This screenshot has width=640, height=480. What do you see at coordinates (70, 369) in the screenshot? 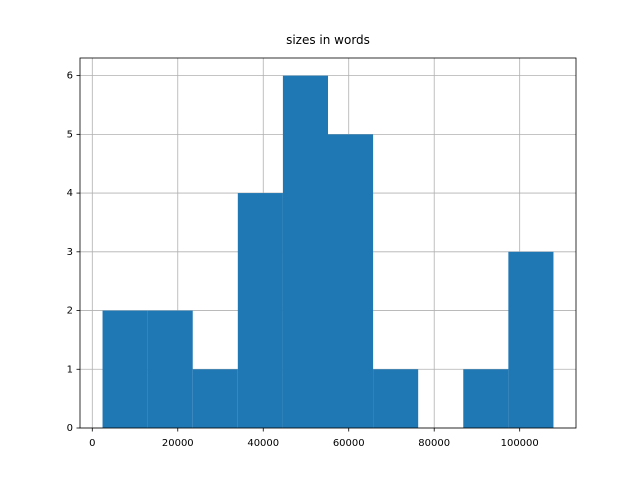
I see `y-tick-label: 1` at bounding box center [70, 369].